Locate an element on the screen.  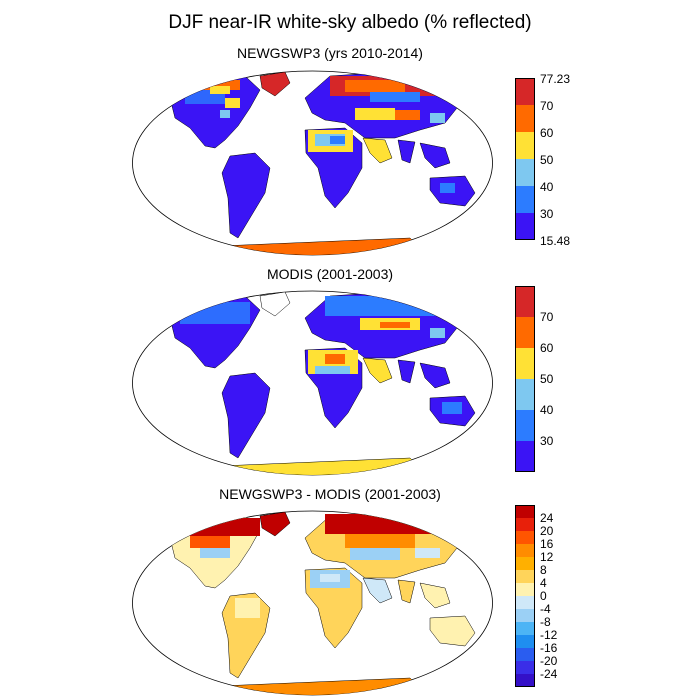
colorbar-label: -12 is located at coordinates (549, 635).